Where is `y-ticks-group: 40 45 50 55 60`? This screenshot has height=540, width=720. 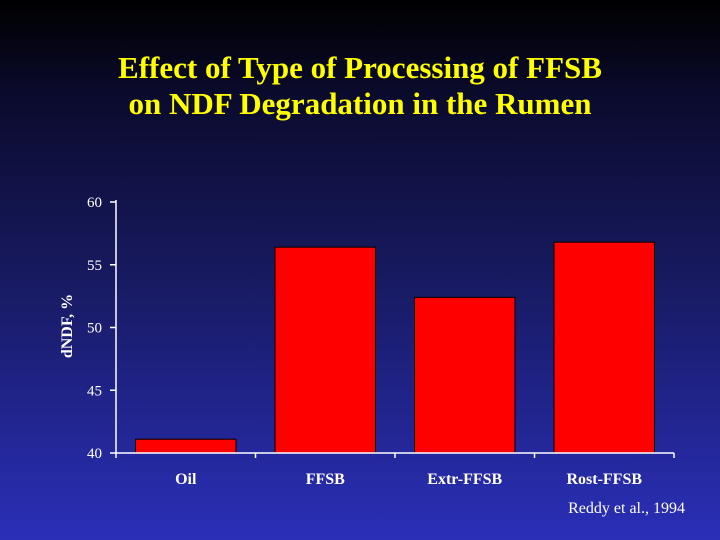 y-ticks-group: 40 45 50 55 60 is located at coordinates (101, 328).